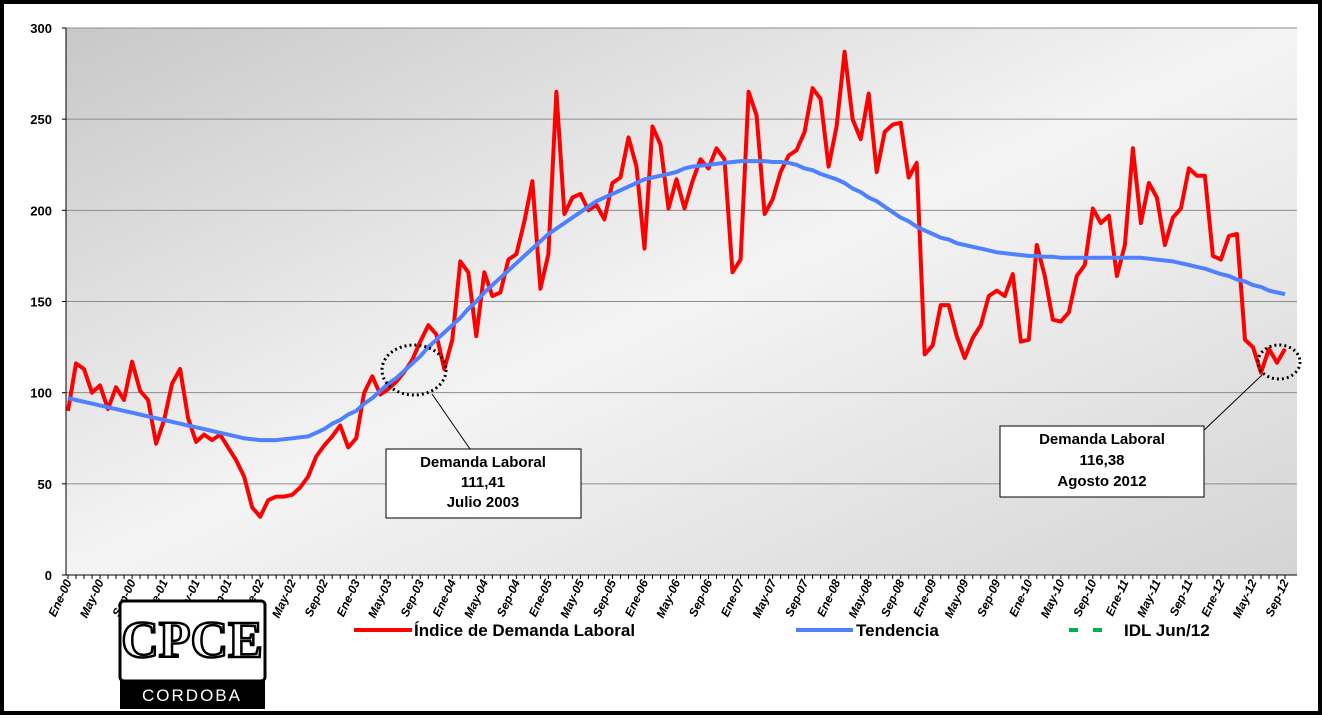 The width and height of the screenshot is (1322, 720). Describe the element at coordinates (524, 630) in the screenshot. I see `legend-label: Índice de Demanda Laboral` at that location.